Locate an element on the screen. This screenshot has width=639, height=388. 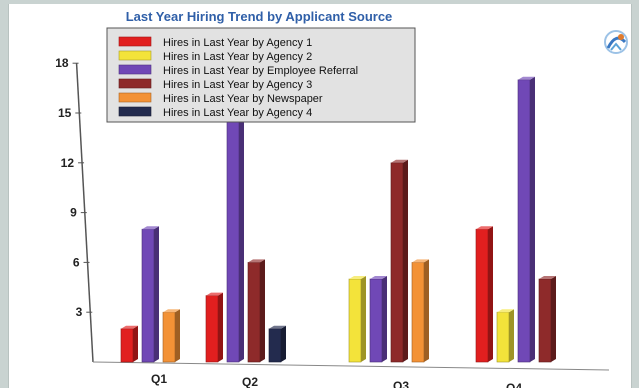
x-tick-label: Q2 is located at coordinates (250, 381).